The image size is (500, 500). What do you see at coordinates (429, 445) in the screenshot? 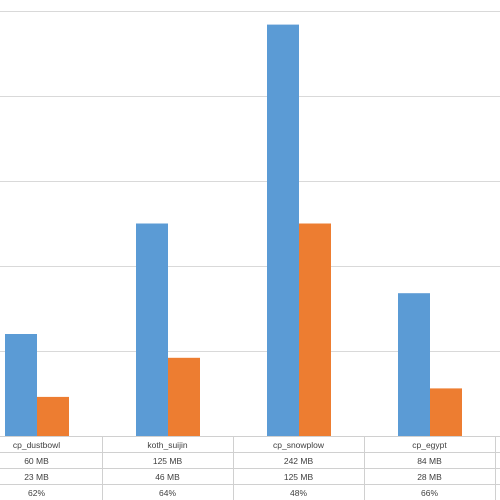
I see `category-label: cp_egypt` at bounding box center [429, 445].